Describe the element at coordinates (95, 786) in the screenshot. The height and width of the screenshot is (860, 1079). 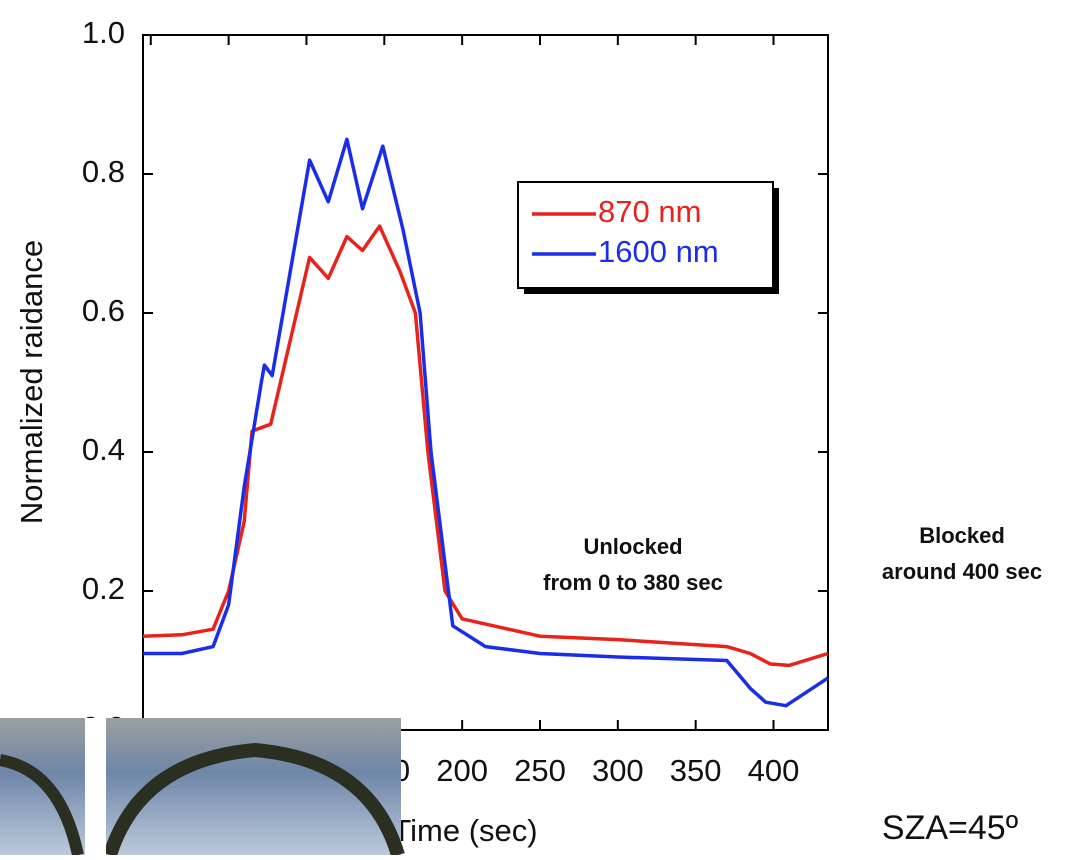
I see `photo-gap` at that location.